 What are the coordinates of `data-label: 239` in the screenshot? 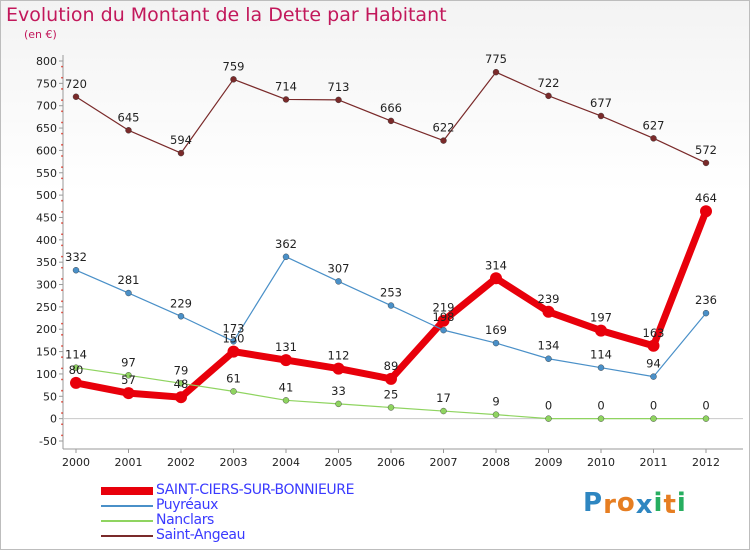 It's located at (549, 299).